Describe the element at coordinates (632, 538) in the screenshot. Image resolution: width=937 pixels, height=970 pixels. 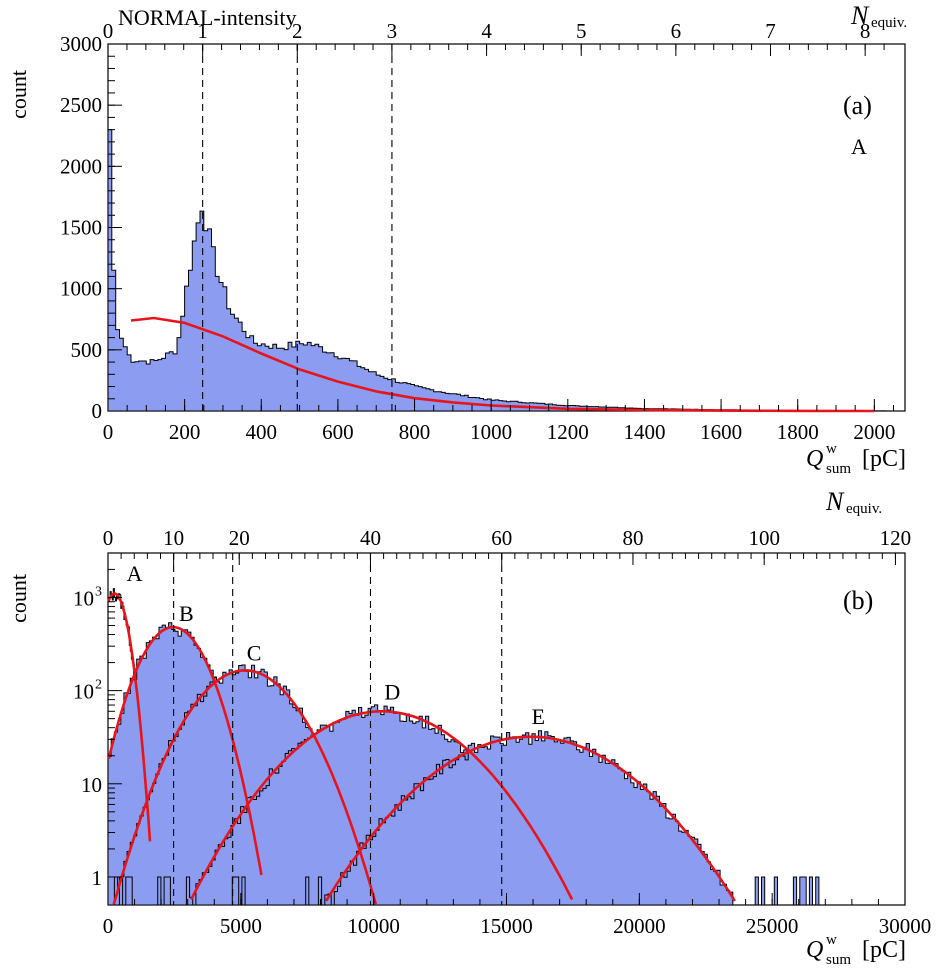
I see `panel-b-toptick-label: 80` at that location.